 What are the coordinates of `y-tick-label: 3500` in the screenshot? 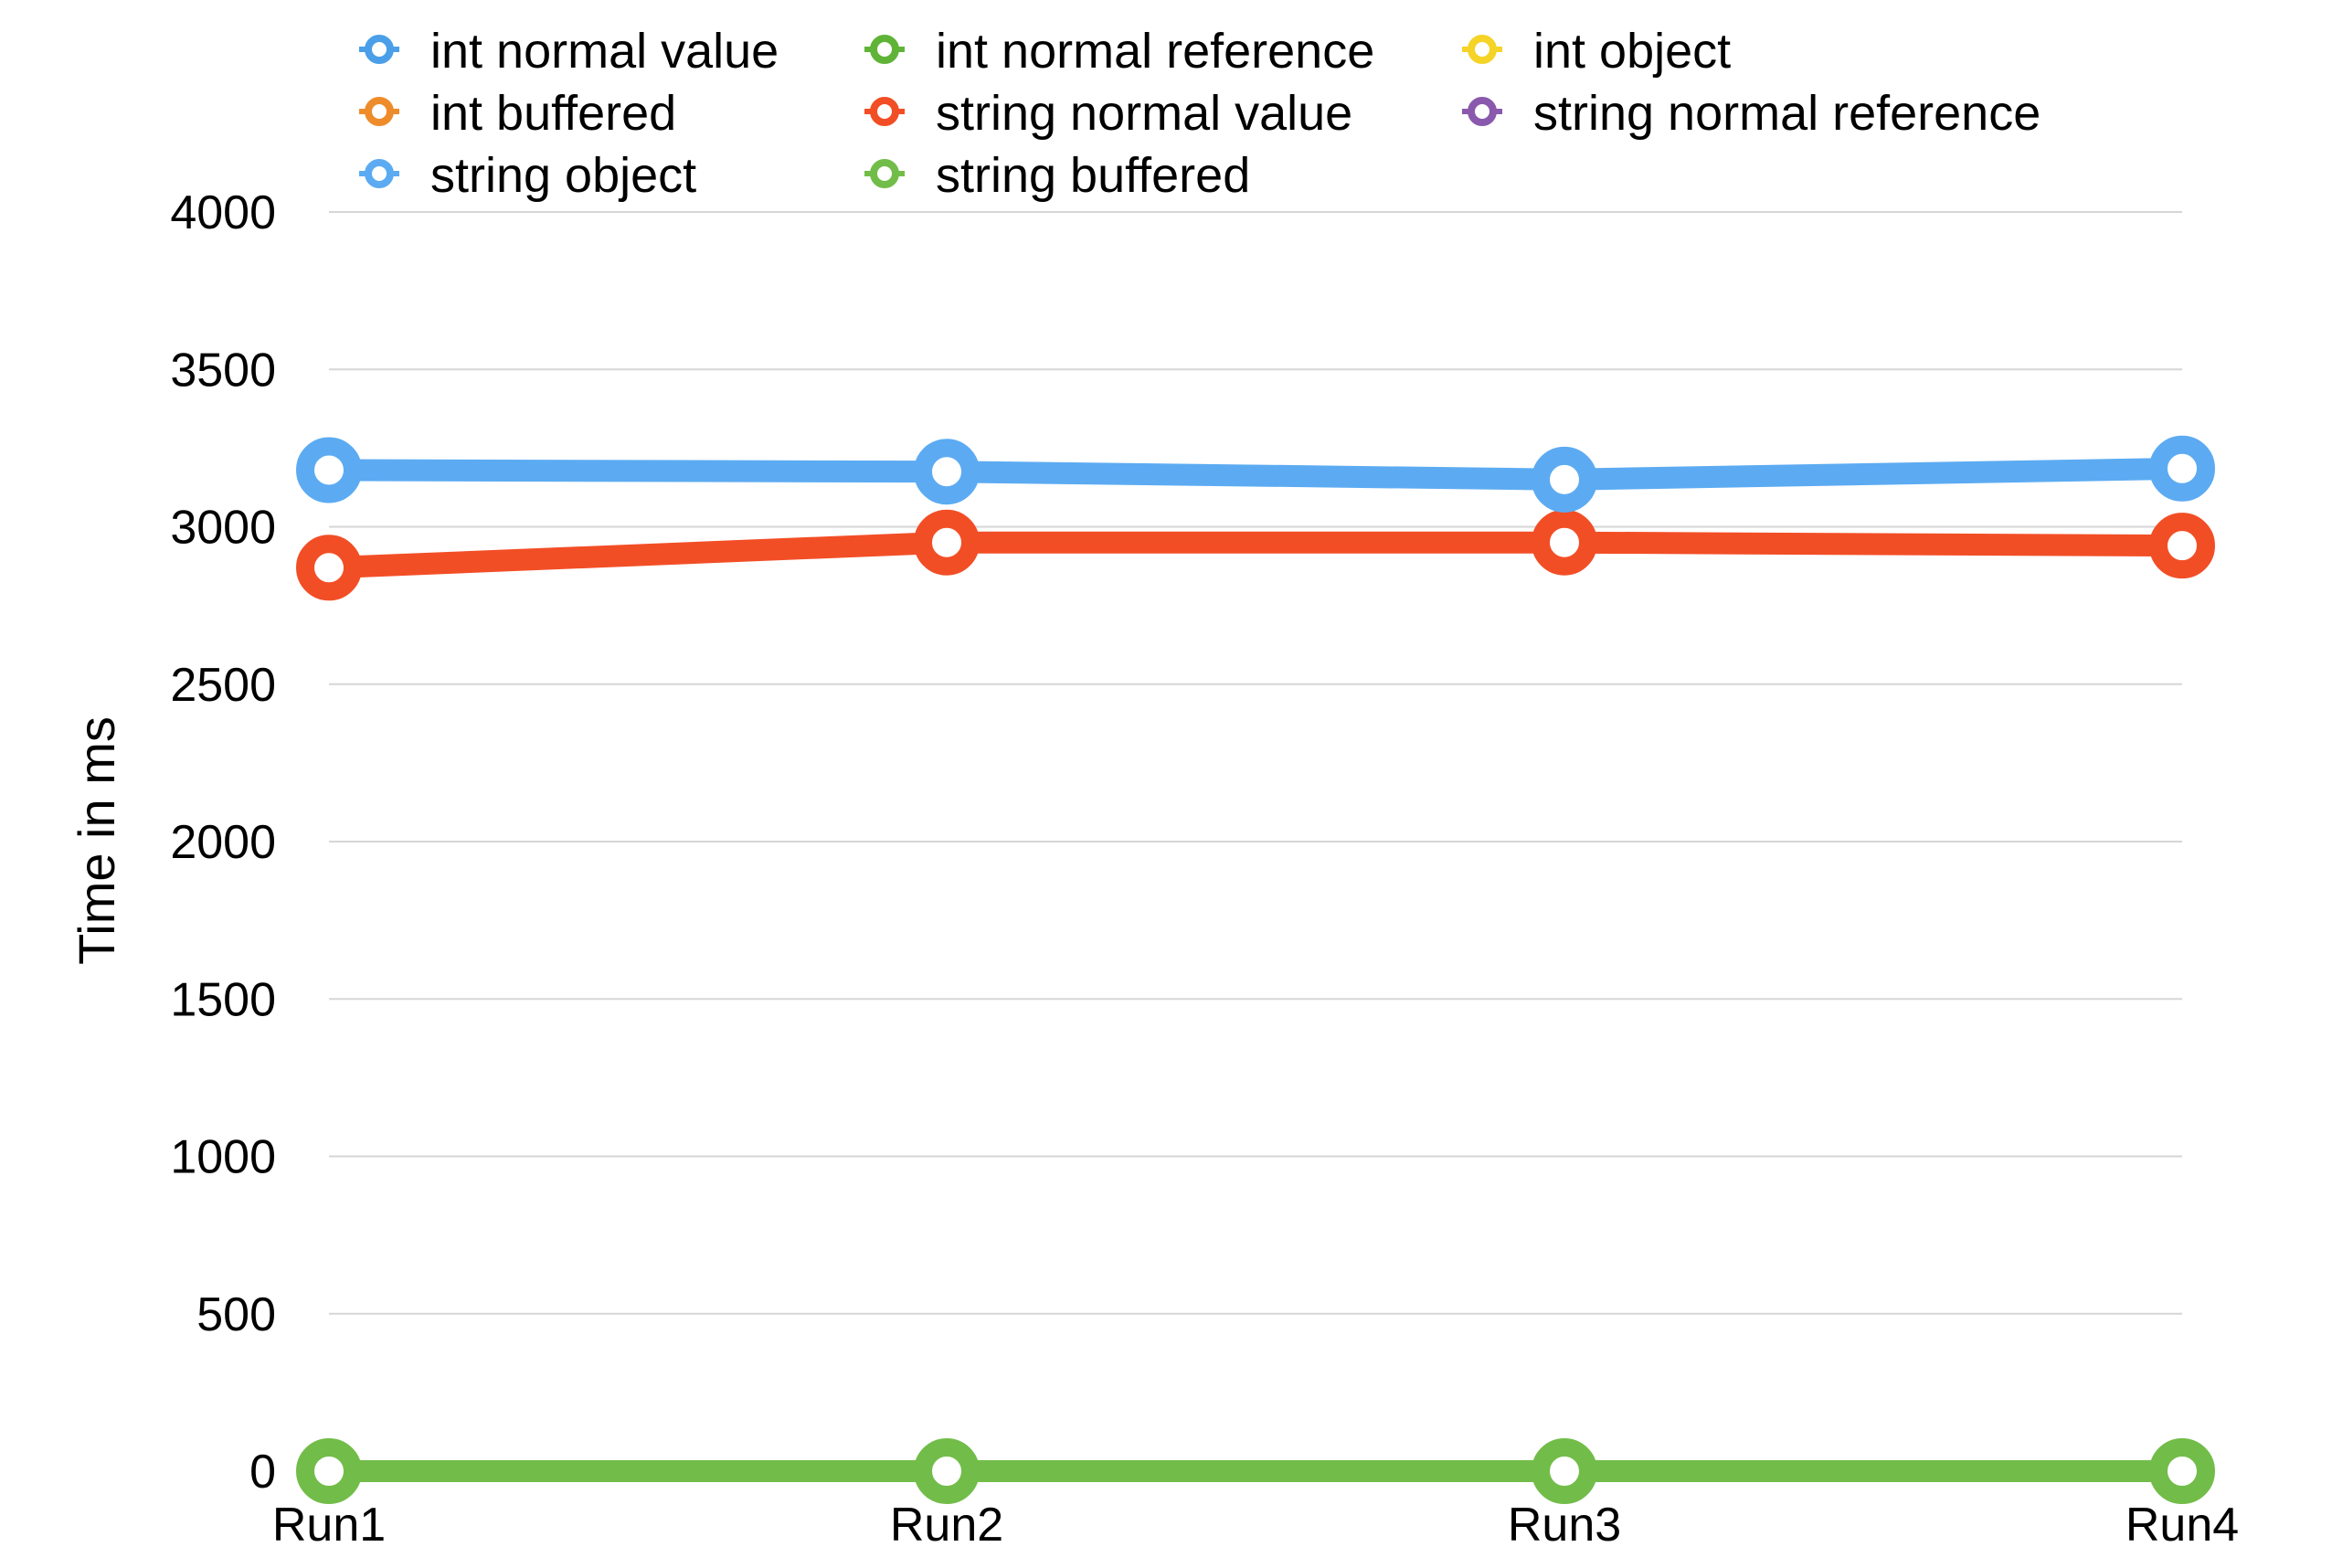 It's located at (223, 371).